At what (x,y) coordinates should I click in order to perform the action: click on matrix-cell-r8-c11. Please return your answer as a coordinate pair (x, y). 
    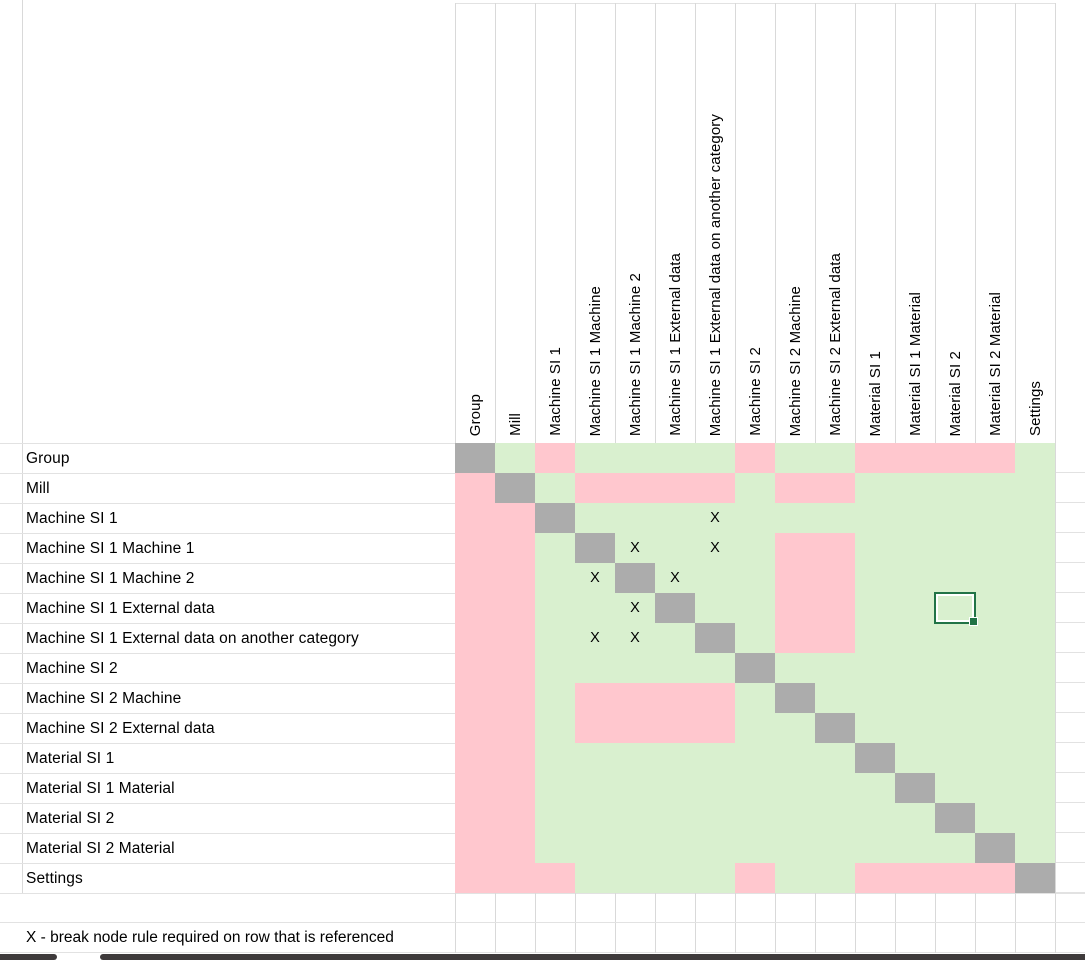
    Looking at the image, I should click on (875, 668).